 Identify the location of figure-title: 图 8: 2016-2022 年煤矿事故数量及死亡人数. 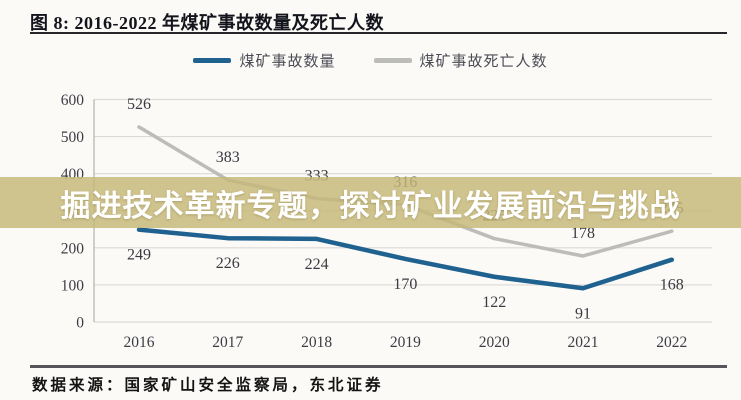
(207, 23).